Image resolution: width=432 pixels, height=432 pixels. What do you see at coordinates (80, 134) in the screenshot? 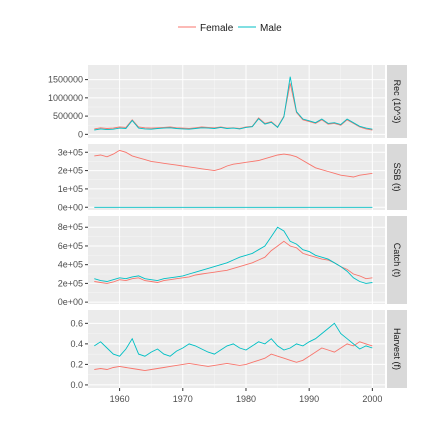
I see `y-tick-label: 0` at bounding box center [80, 134].